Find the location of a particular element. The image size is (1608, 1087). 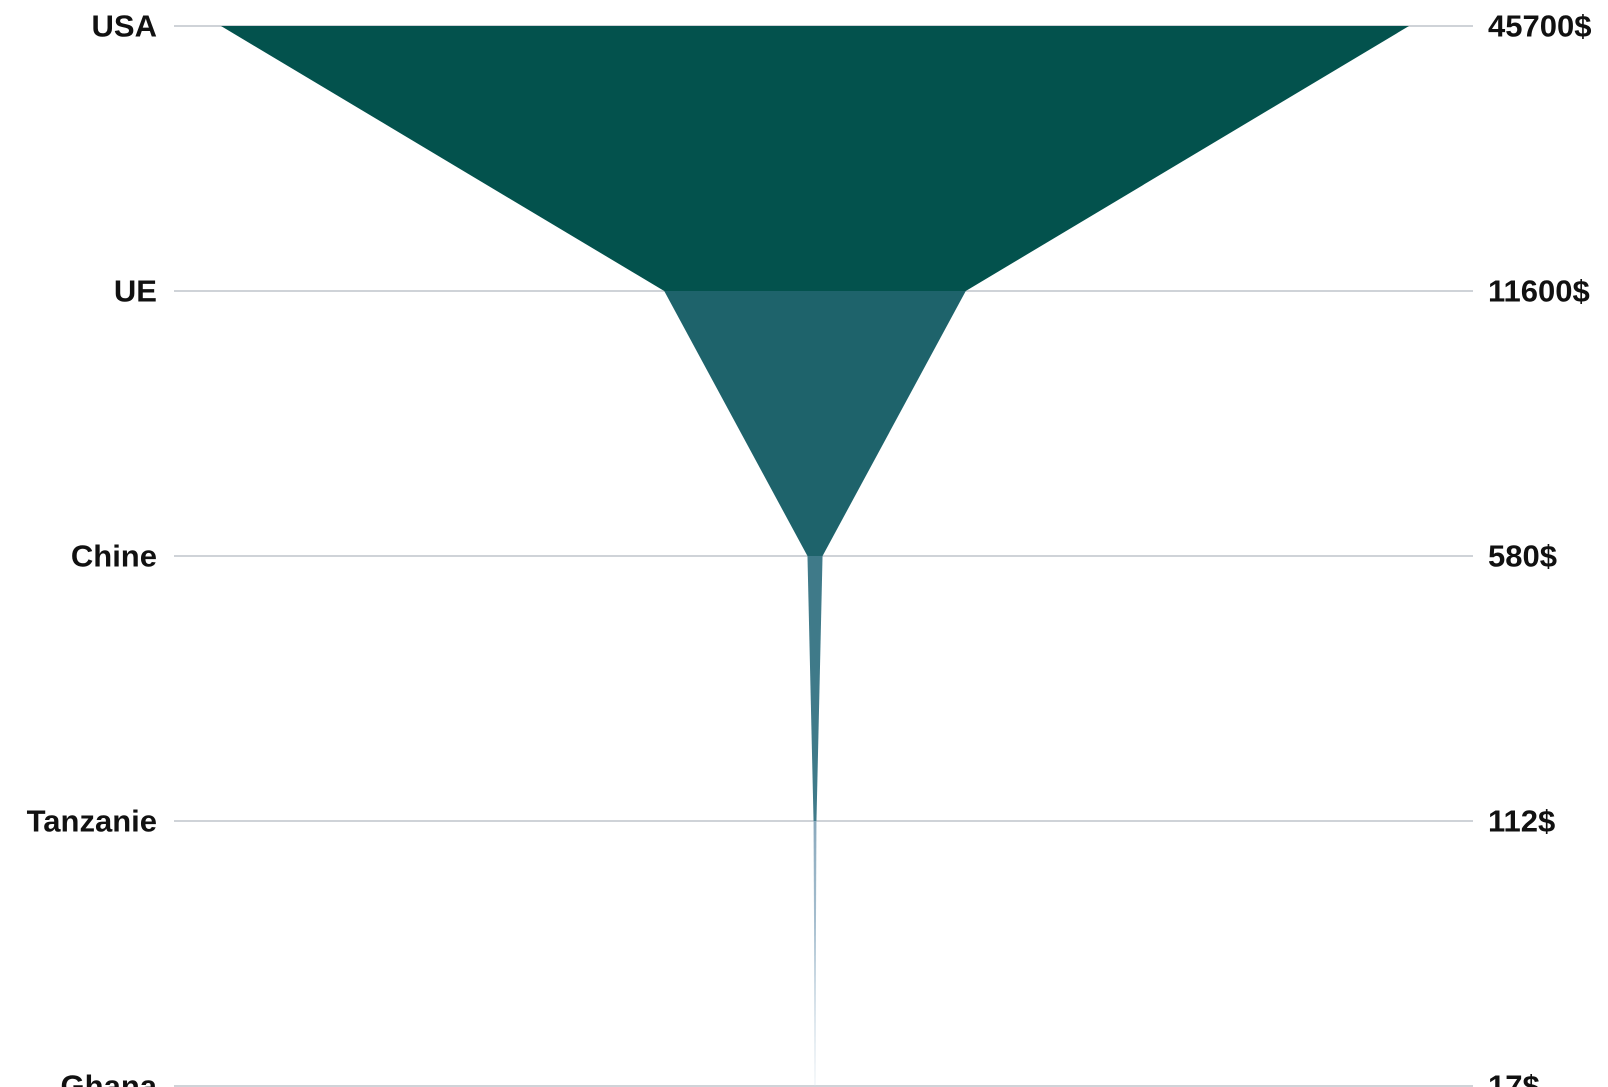

funnel-segment-tanzanie is located at coordinates (815, 953).